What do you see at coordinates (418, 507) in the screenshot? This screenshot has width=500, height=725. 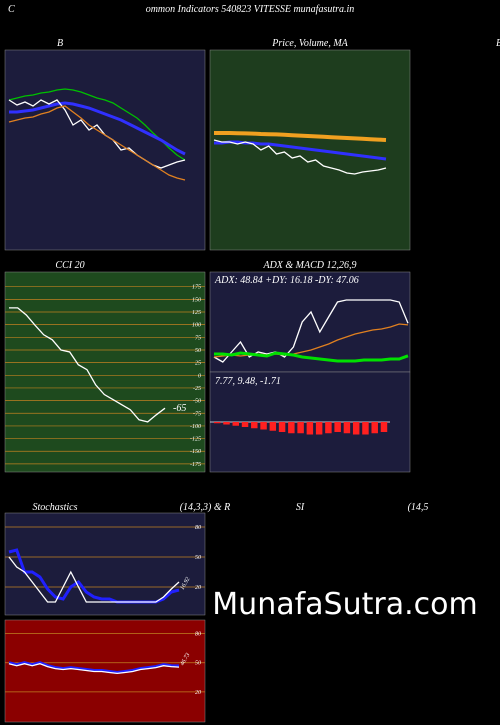 I see `panel-subtitle: (14,5` at bounding box center [418, 507].